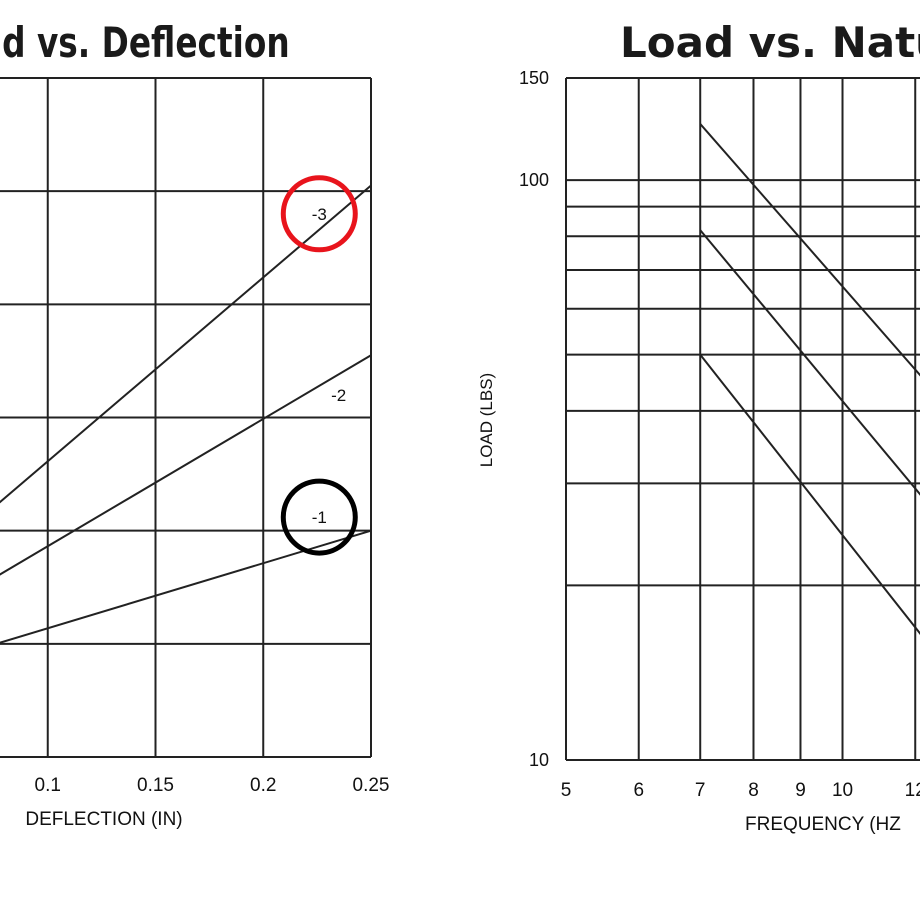 The width and height of the screenshot is (920, 920). What do you see at coordinates (534, 78) in the screenshot?
I see `y-tick-label: 150` at bounding box center [534, 78].